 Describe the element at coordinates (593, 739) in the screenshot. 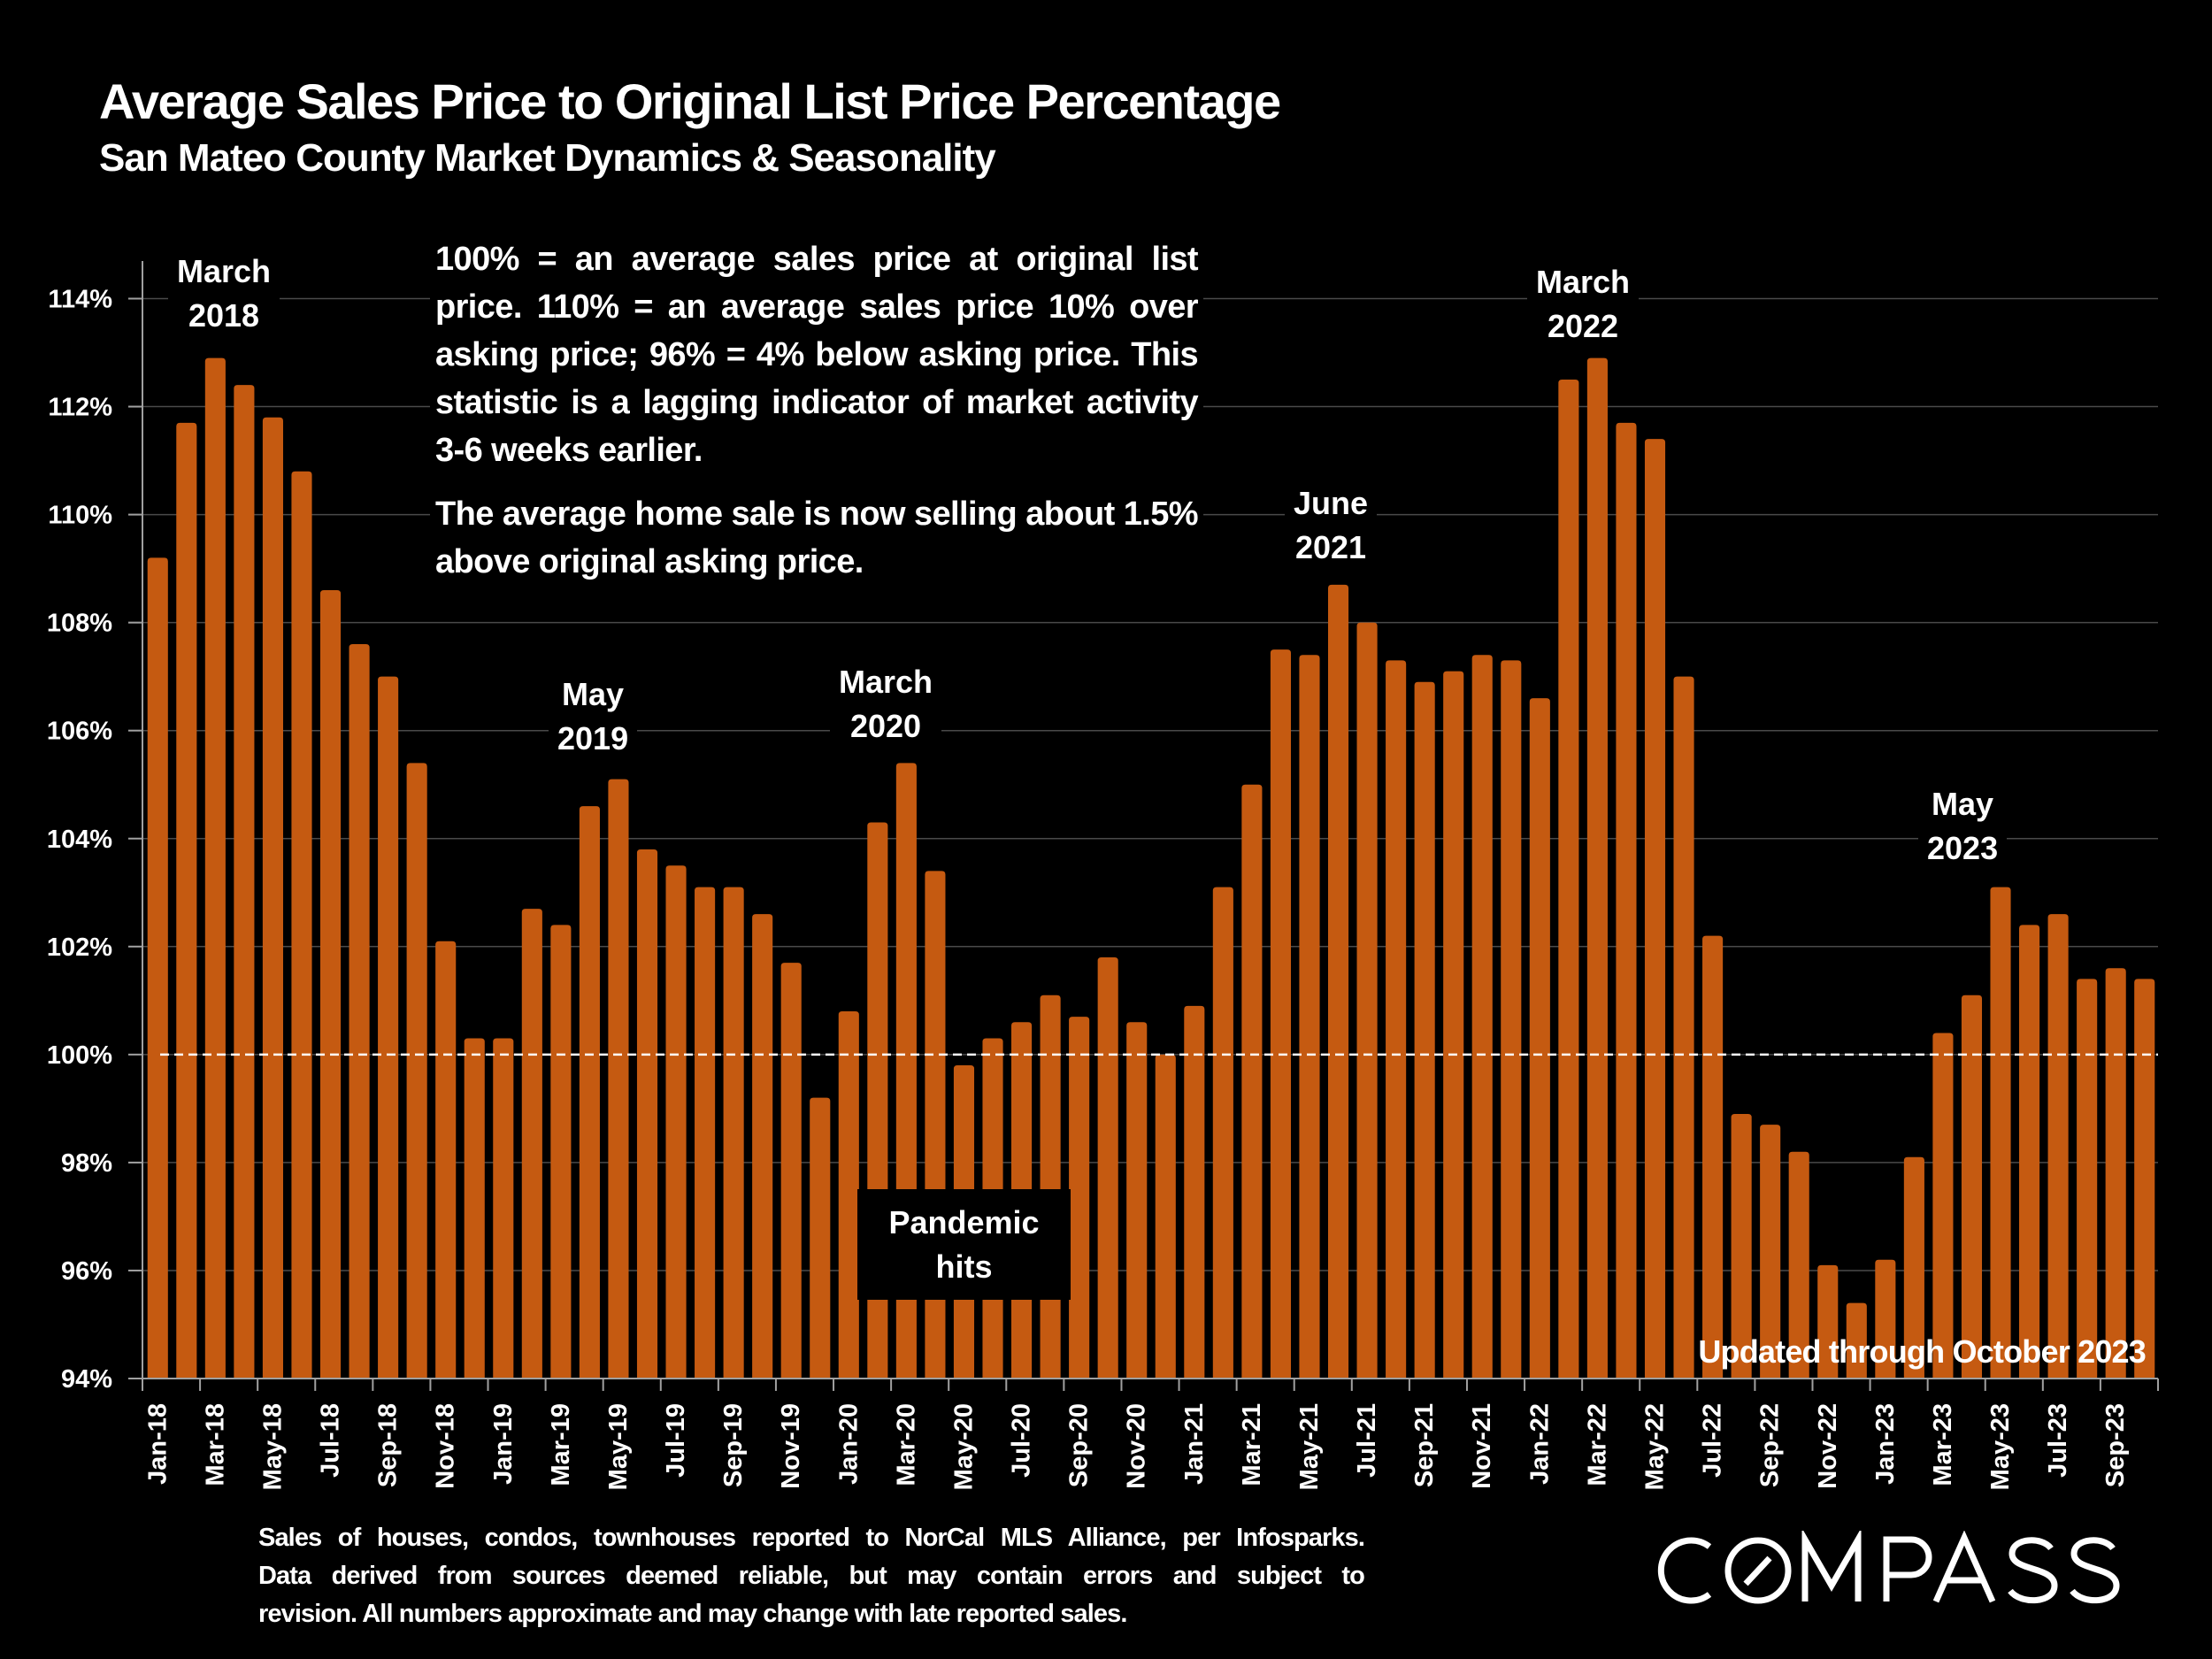

I see `annotation-line: 2019` at that location.